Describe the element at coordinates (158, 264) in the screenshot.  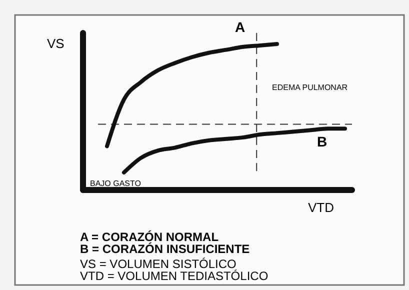
I see `text: VS = VOLUMEN SISTÓLICO` at that location.